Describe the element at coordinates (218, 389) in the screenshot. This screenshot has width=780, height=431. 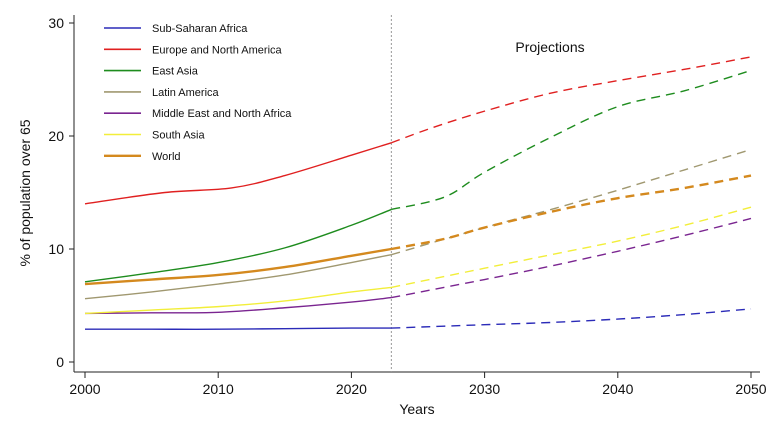
I see `x-tick-label: 2010` at that location.